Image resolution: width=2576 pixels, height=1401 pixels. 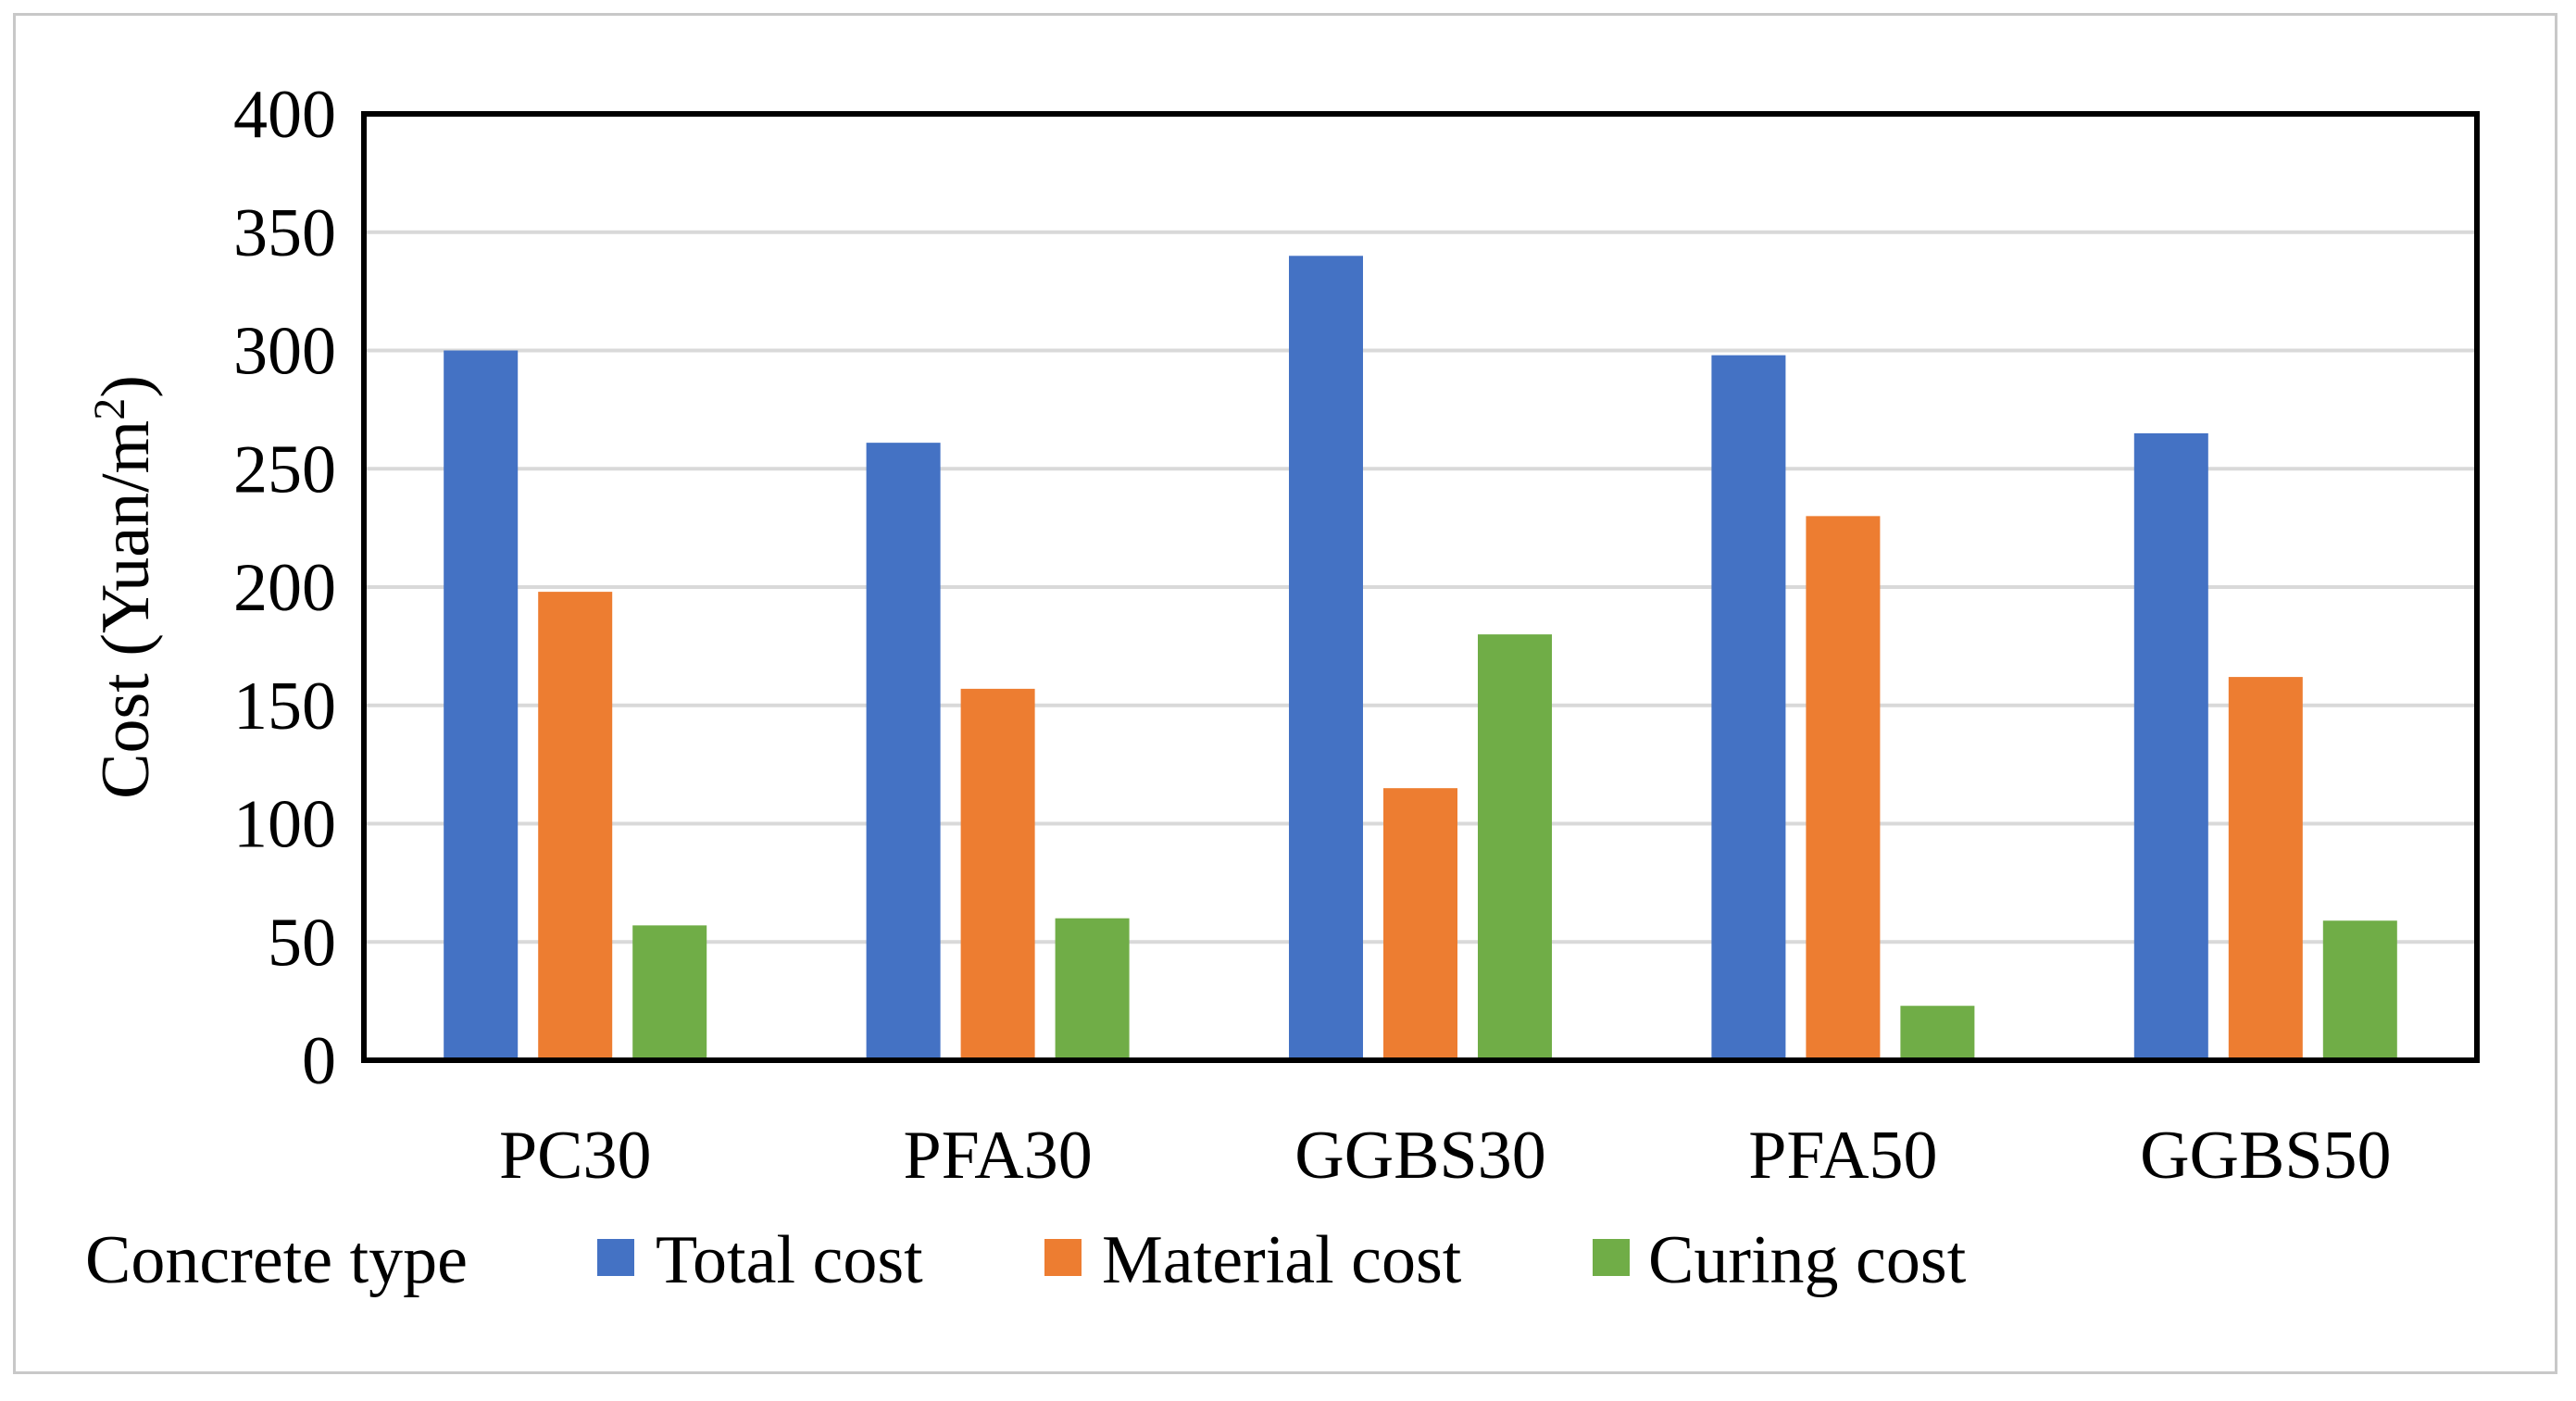 What do you see at coordinates (285, 115) in the screenshot?
I see `y-tick-label: 400` at bounding box center [285, 115].